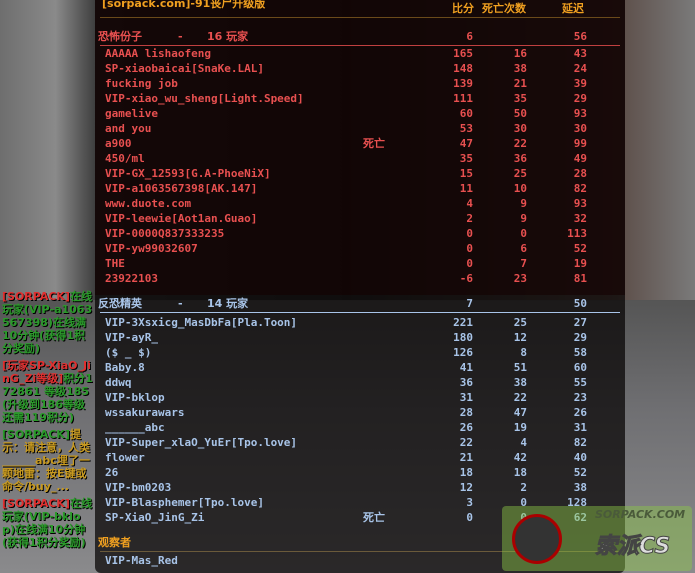  Describe the element at coordinates (181, 218) in the screenshot. I see `player-name: VIP-leewie[Aot1an.Guao]` at that location.